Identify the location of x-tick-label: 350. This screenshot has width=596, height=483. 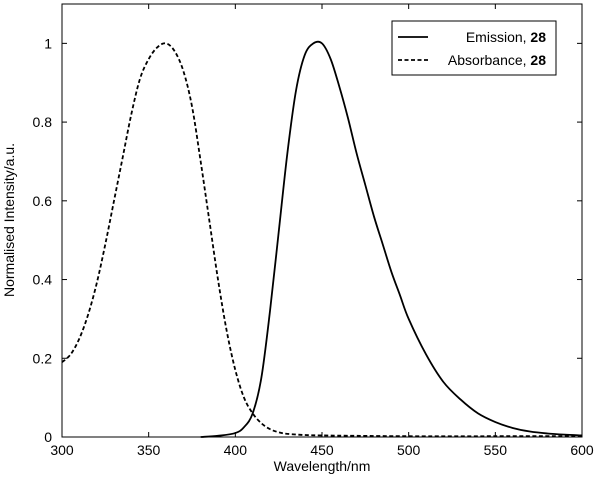
(149, 450).